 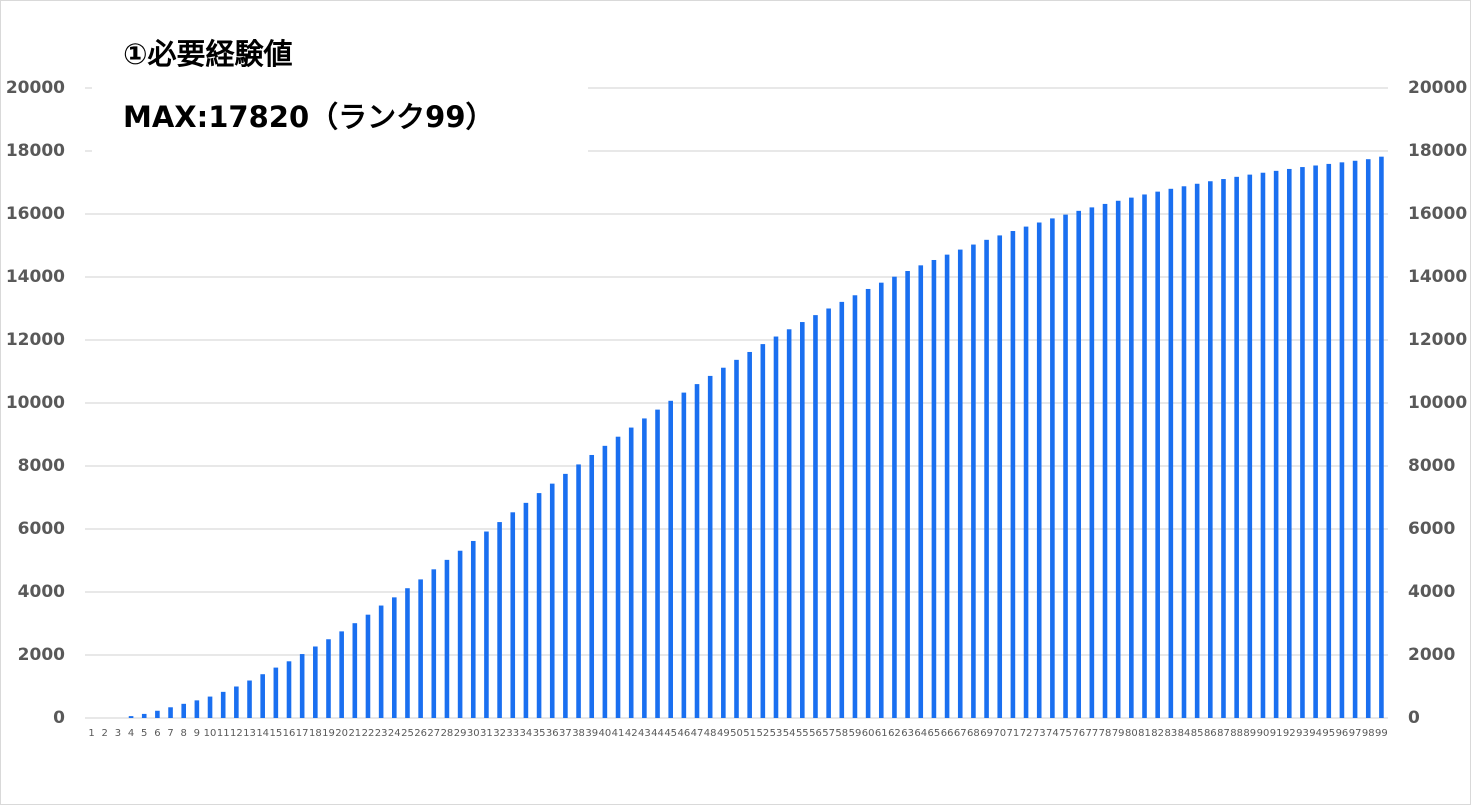 I want to click on x-tick-label: 87, so click(x=1223, y=733).